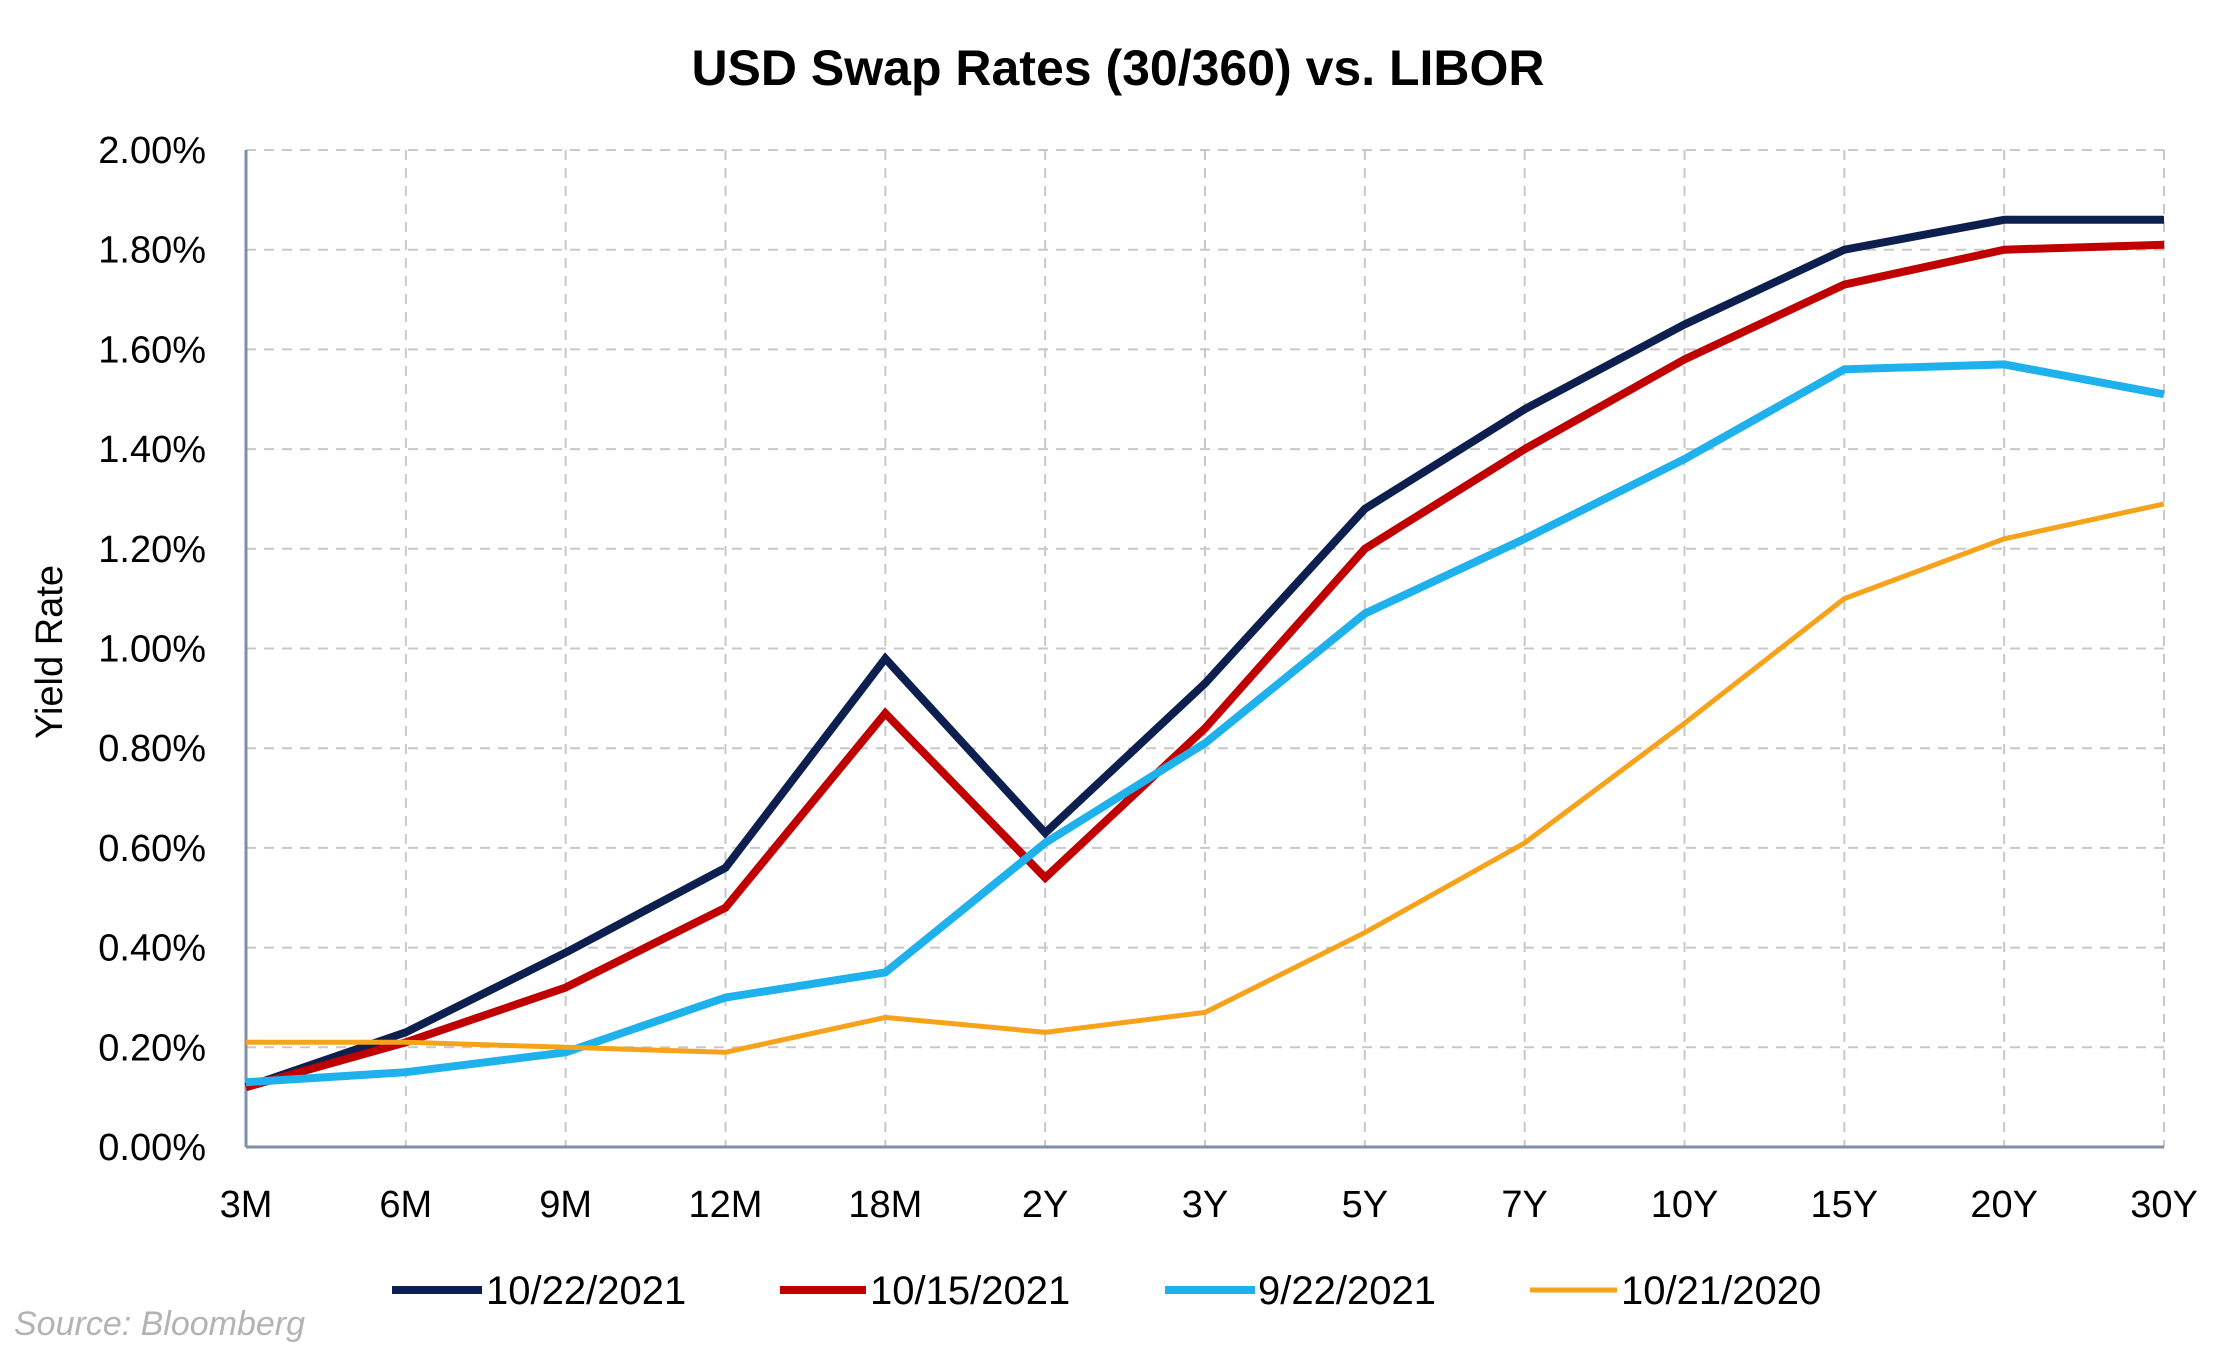 Image resolution: width=2220 pixels, height=1350 pixels. Describe the element at coordinates (152, 151) in the screenshot. I see `y-tick-label: 2.00%` at that location.